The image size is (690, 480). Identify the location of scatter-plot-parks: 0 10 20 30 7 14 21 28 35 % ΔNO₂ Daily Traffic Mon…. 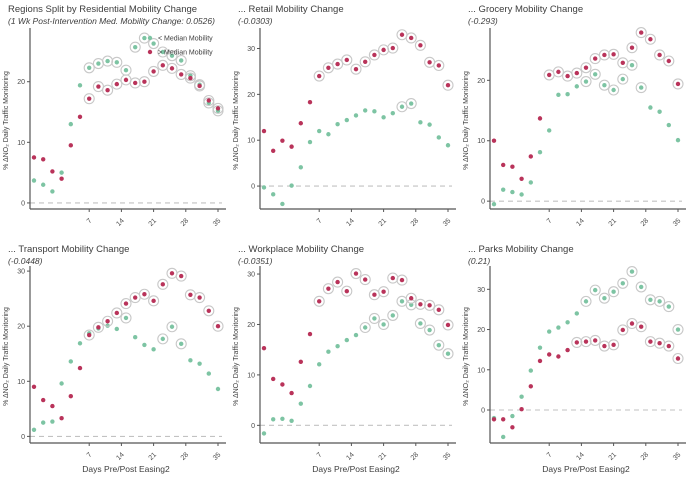
(574, 370).